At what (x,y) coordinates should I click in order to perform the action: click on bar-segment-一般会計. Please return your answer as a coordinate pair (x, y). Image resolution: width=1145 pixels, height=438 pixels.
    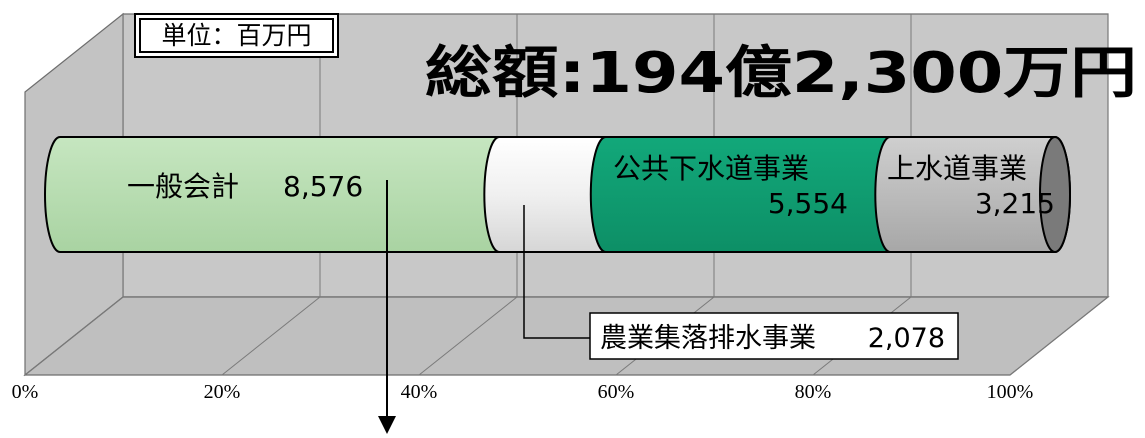
    Looking at the image, I should click on (280, 194).